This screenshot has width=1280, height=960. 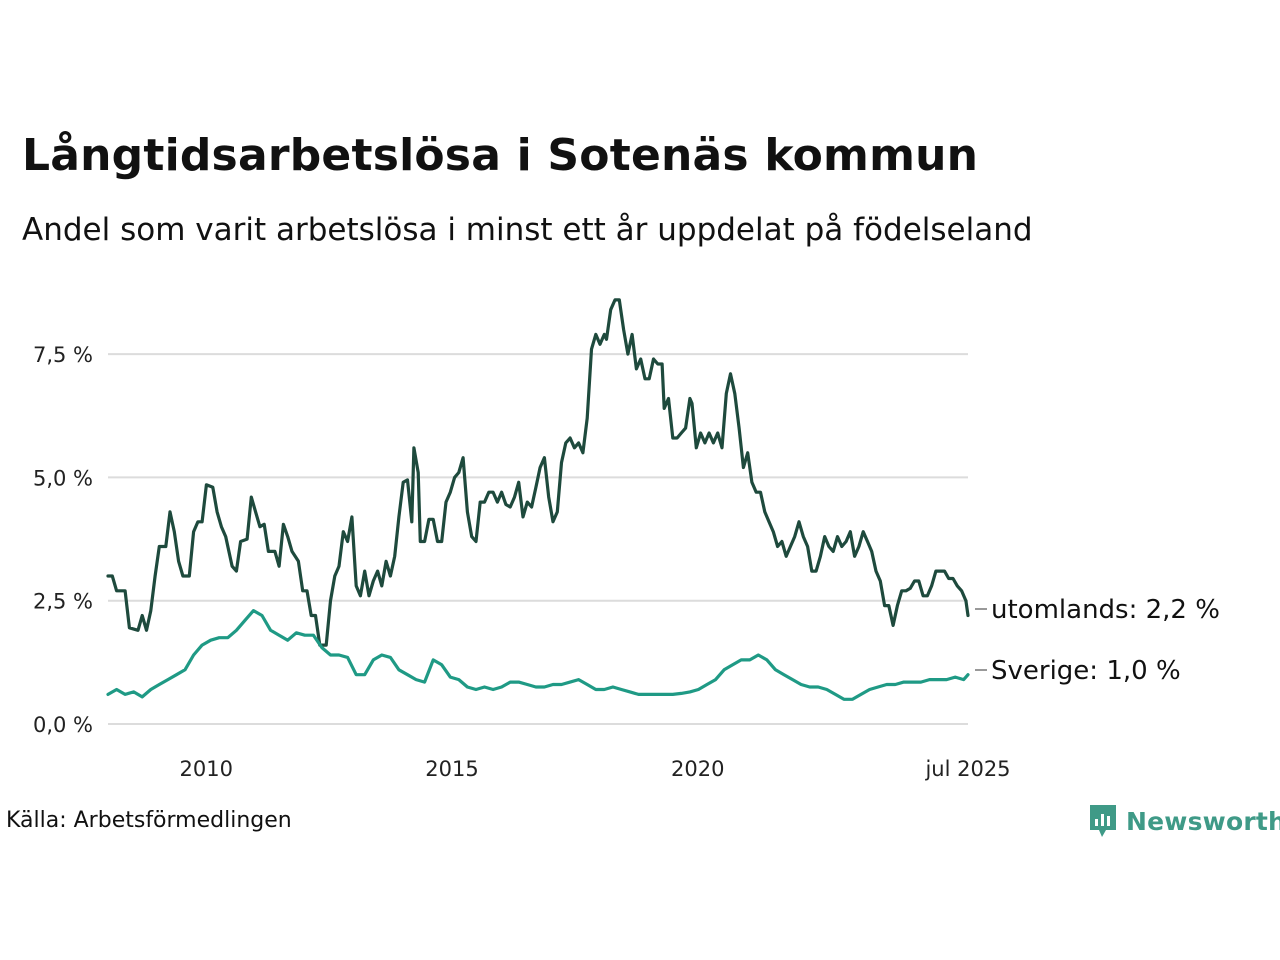 I want to click on x-tick-label: 2015, so click(x=451, y=769).